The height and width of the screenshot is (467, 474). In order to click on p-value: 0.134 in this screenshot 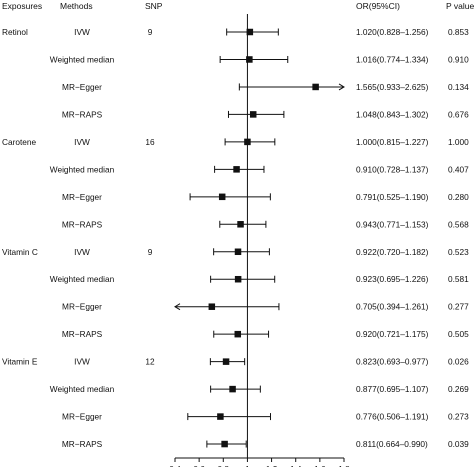, I will do `click(458, 87)`.